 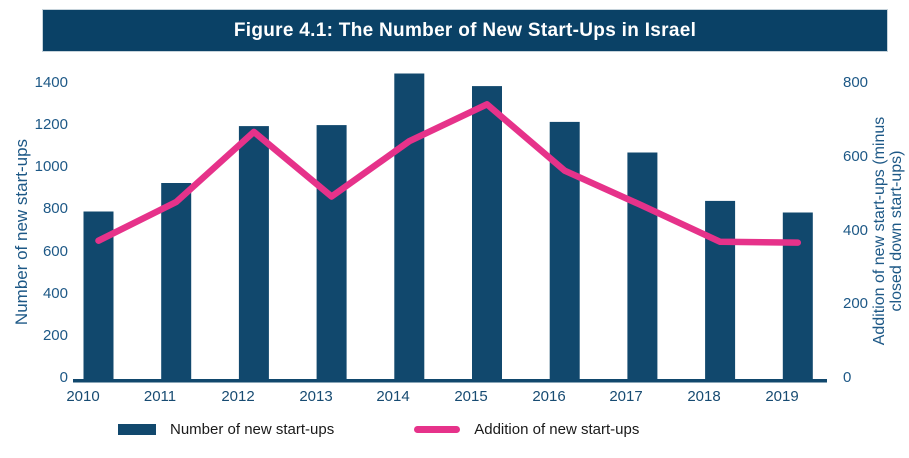 What do you see at coordinates (782, 396) in the screenshot?
I see `x-tick-label-2019: 2019` at bounding box center [782, 396].